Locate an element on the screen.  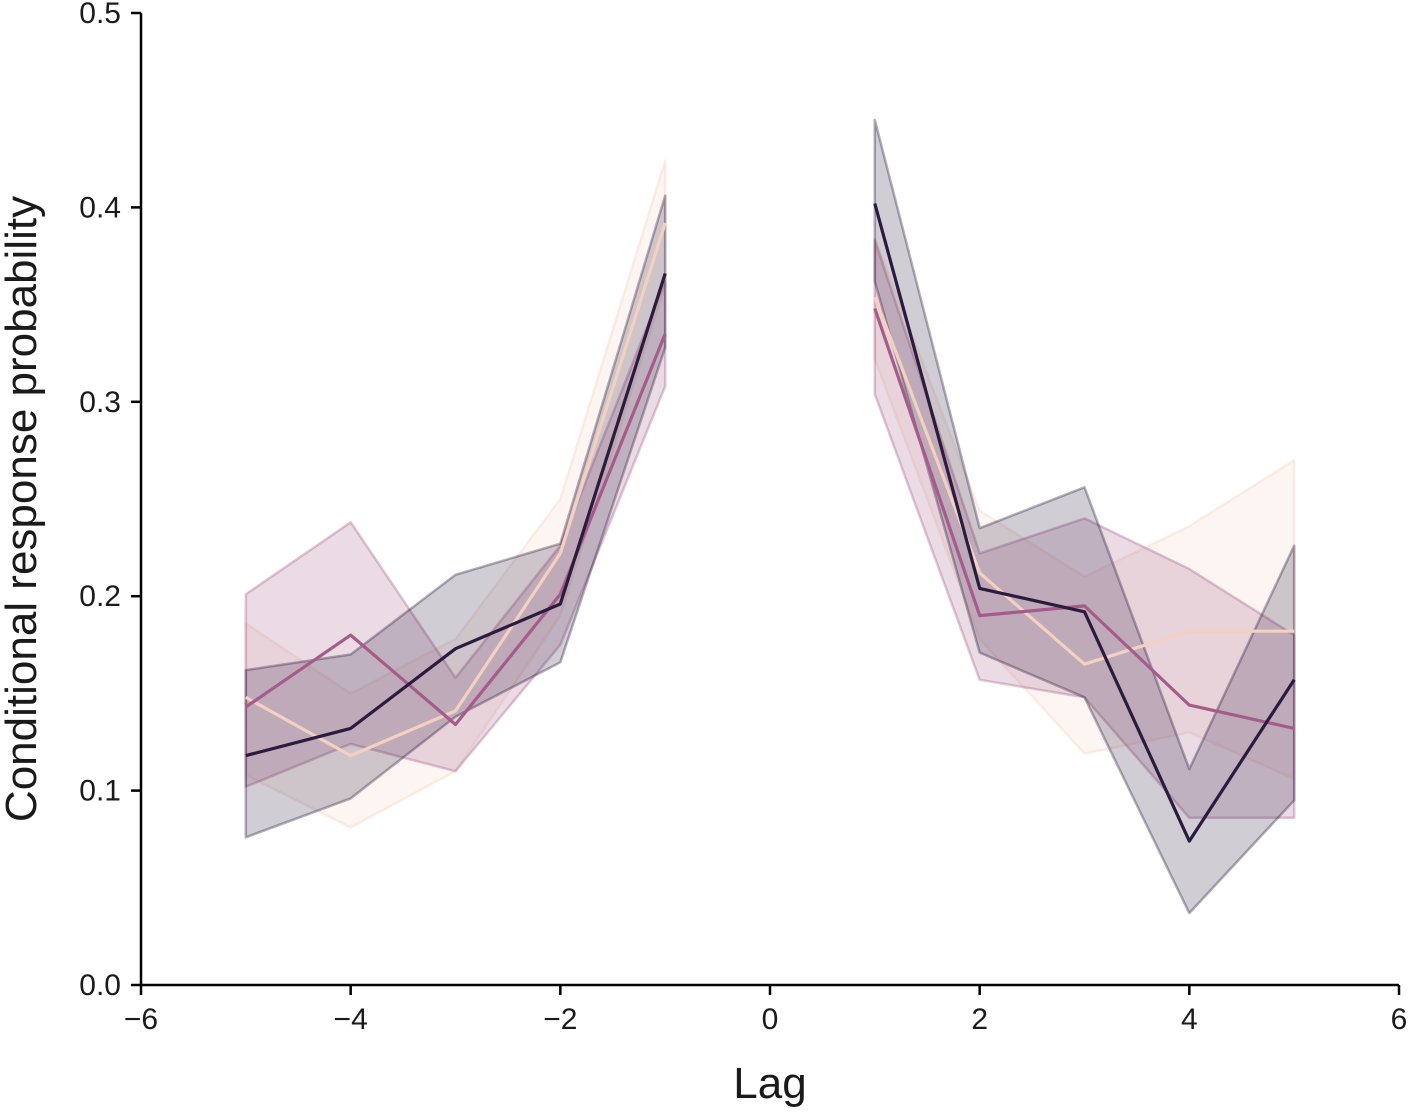
y-tick-label: 0.4 is located at coordinates (100, 207).